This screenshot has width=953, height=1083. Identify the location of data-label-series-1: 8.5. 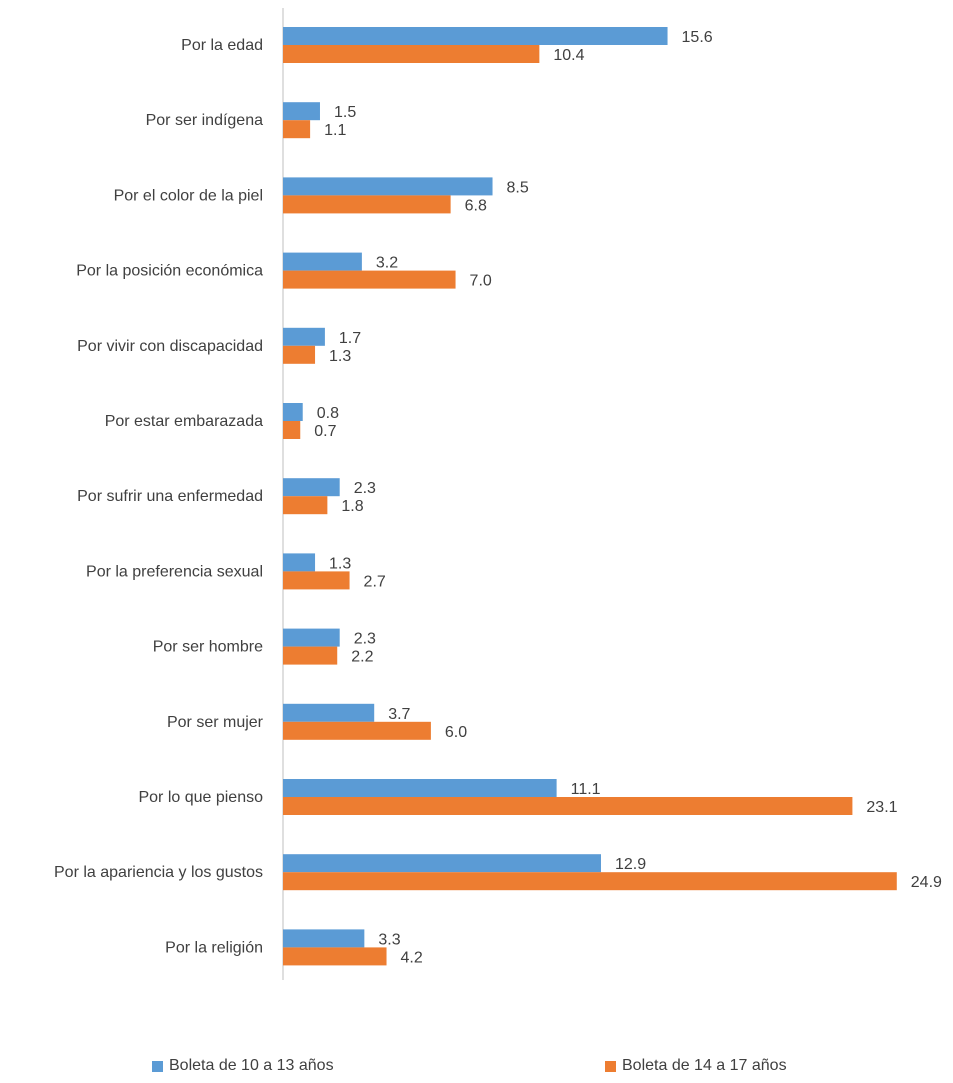
(518, 187).